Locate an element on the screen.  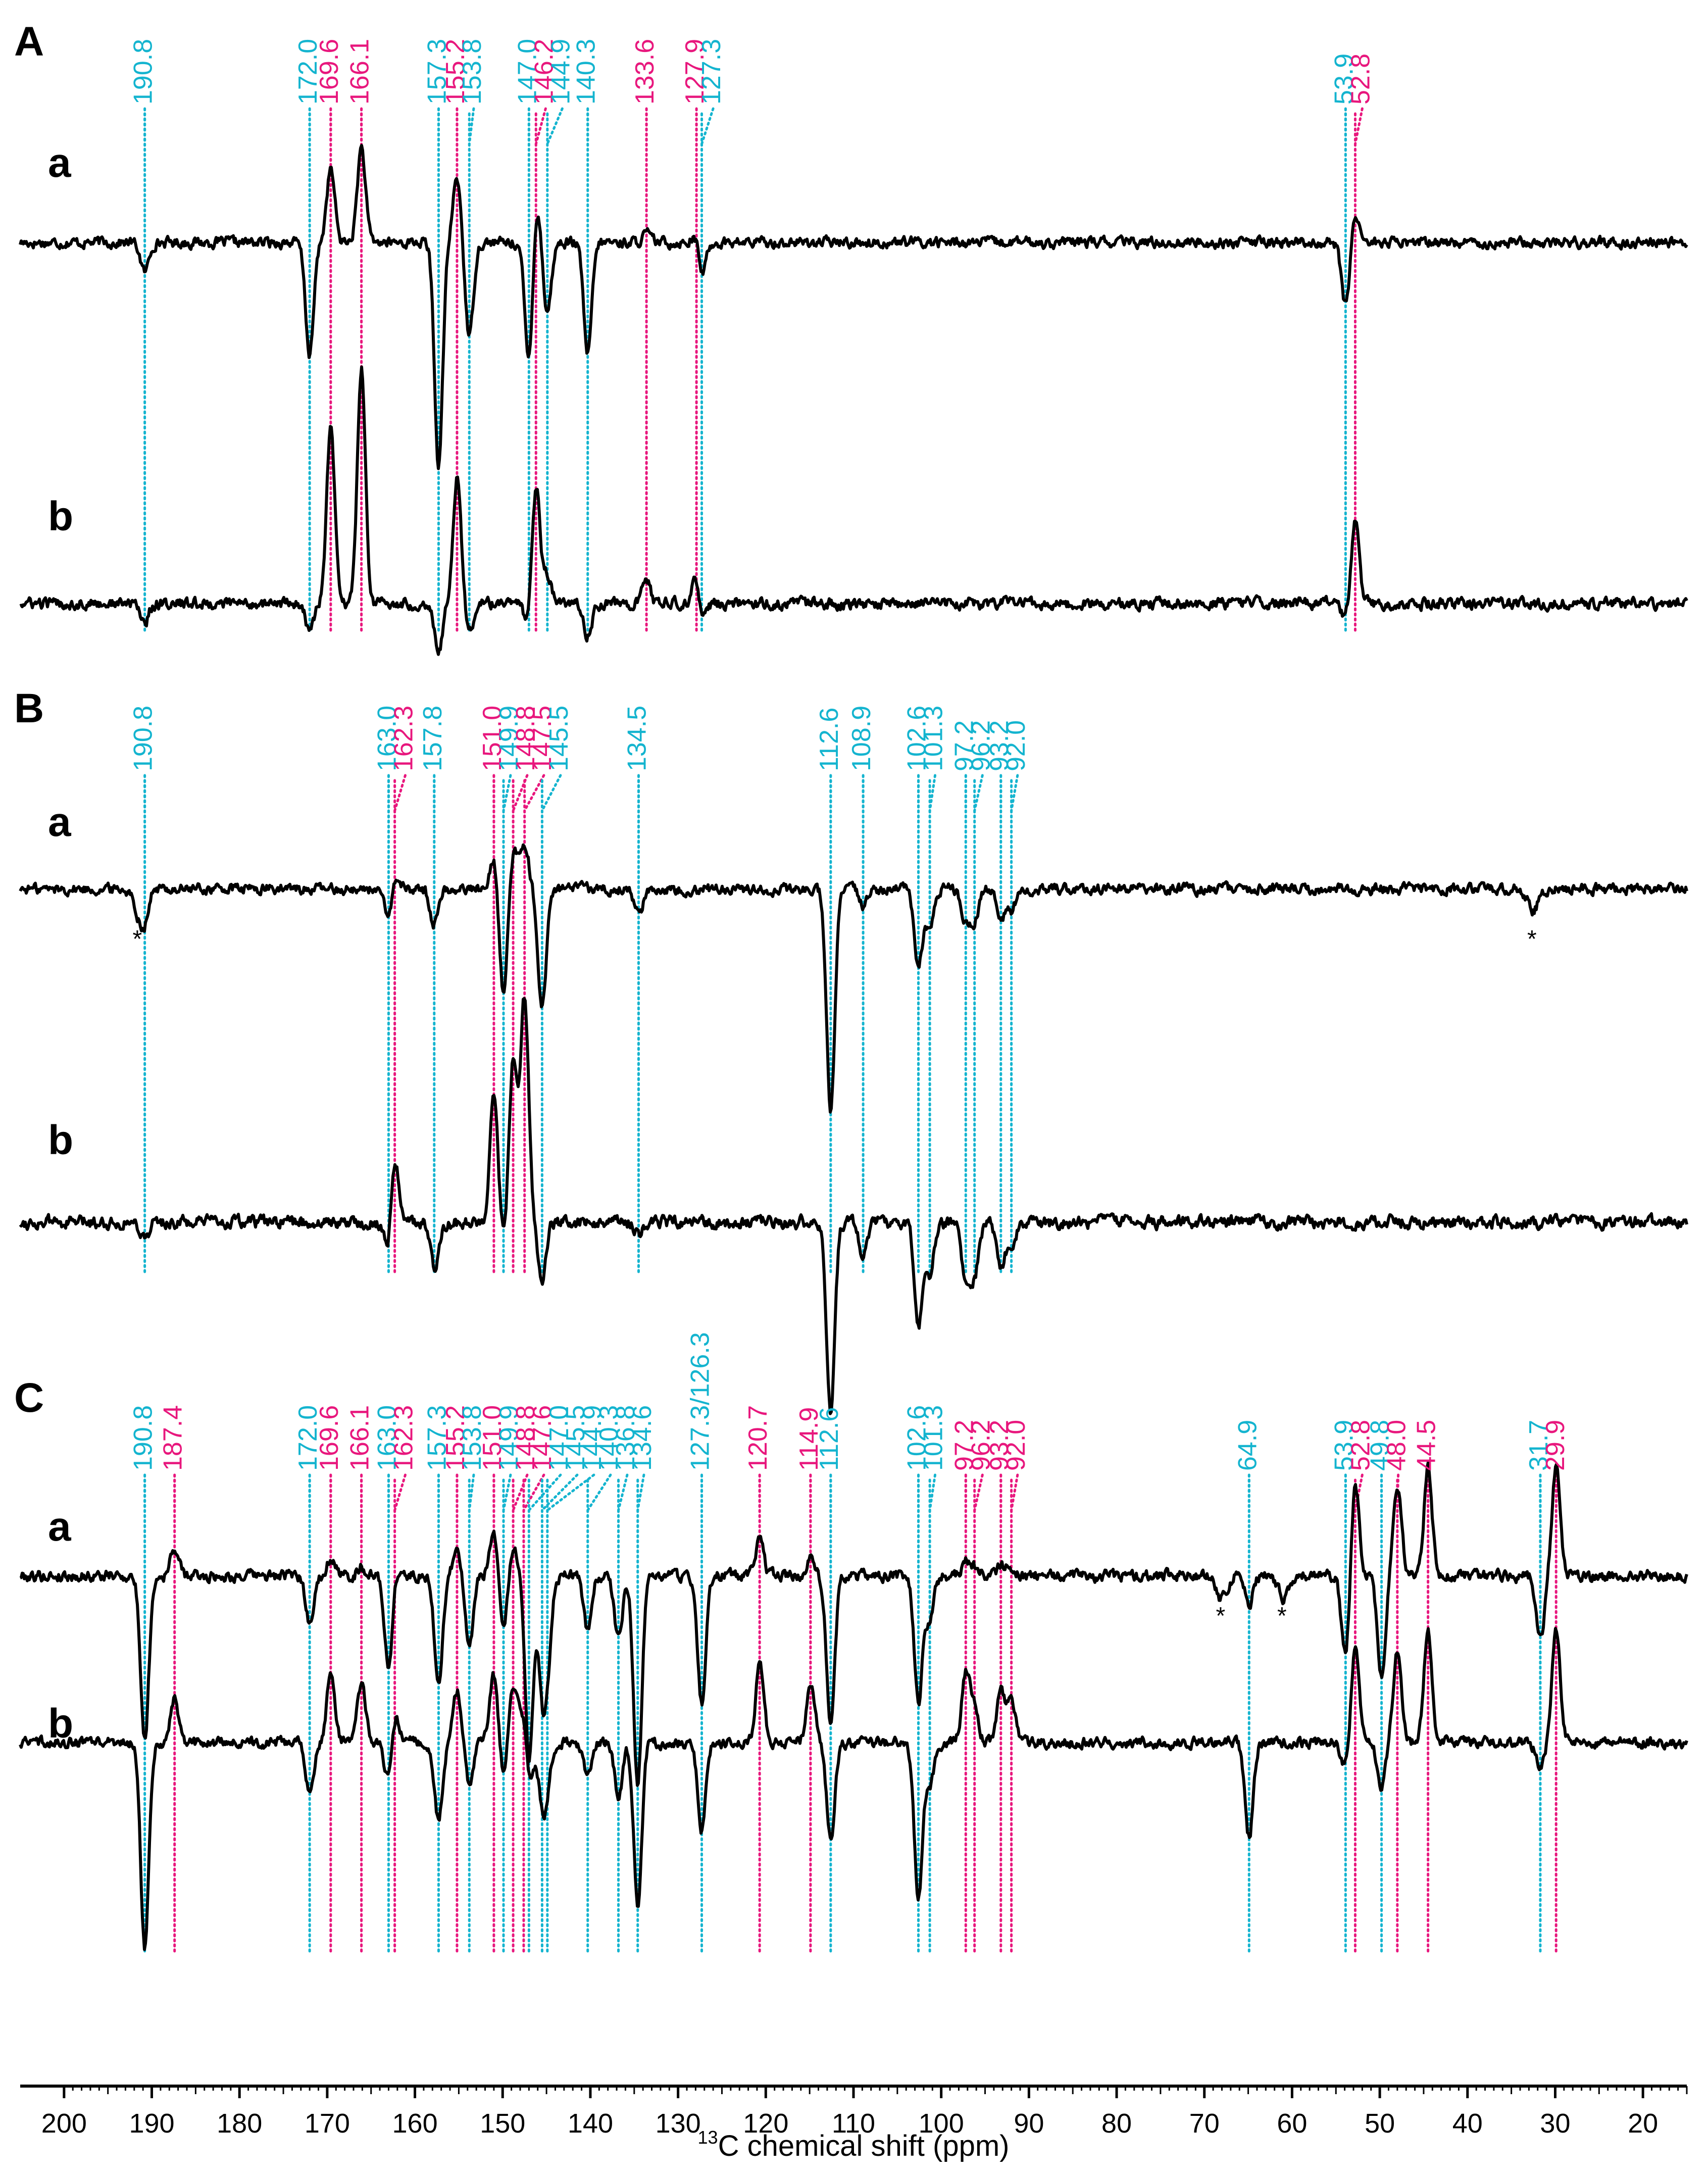
peak-label-48.0: 48.0 is located at coordinates (1397, 1446).